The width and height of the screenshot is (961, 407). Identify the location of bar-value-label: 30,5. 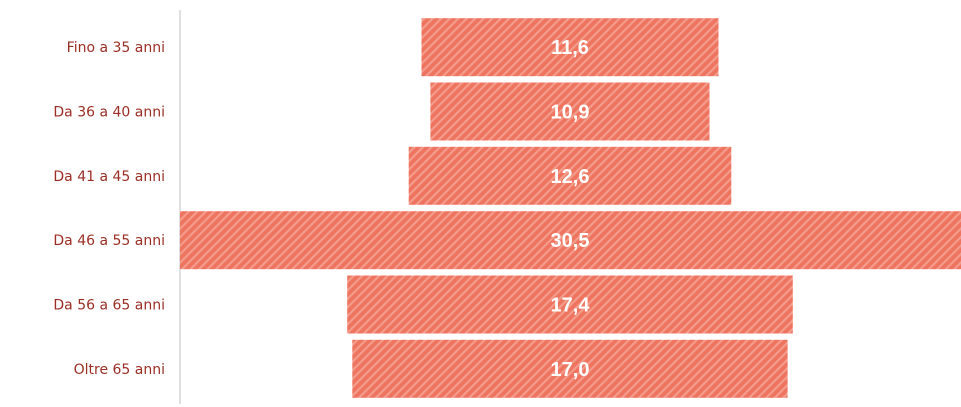
(570, 241).